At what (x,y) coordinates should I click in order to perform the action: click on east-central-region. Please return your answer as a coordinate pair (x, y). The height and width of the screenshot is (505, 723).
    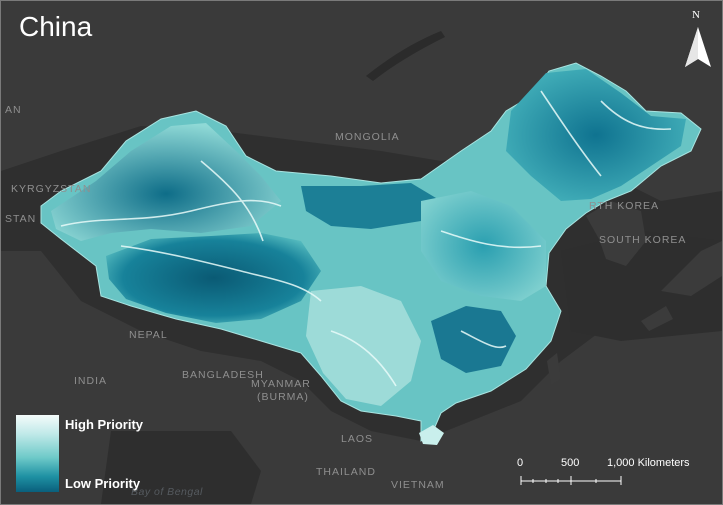
    Looking at the image, I should click on (483, 246).